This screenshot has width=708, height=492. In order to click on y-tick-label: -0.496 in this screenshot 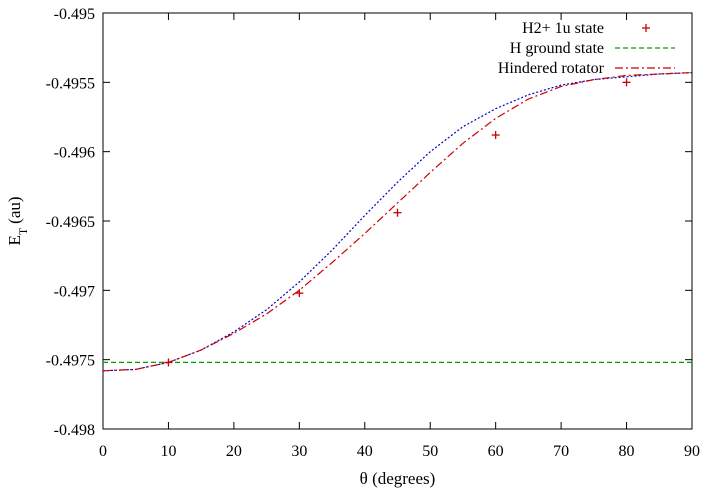, I will do `click(74, 153)`.